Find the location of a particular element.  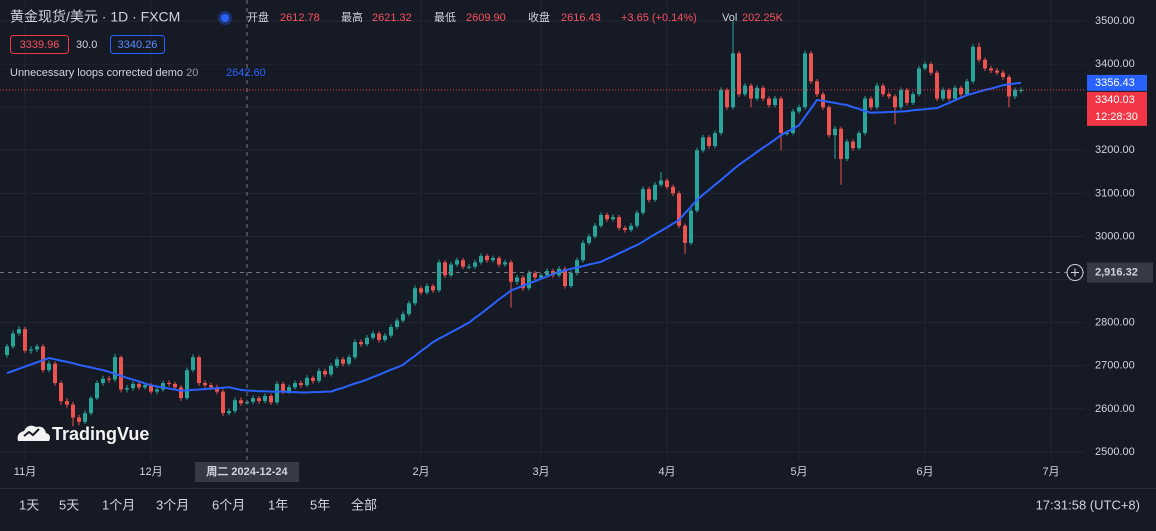

y-tick-label: 2500.00 is located at coordinates (1115, 452).